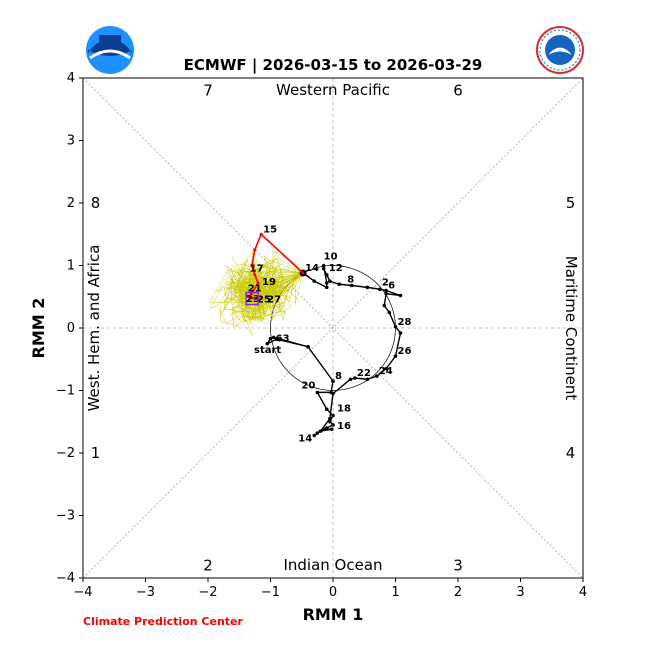 This screenshot has width=650, height=650. What do you see at coordinates (308, 385) in the screenshot?
I see `observed-day-label: 20` at bounding box center [308, 385].